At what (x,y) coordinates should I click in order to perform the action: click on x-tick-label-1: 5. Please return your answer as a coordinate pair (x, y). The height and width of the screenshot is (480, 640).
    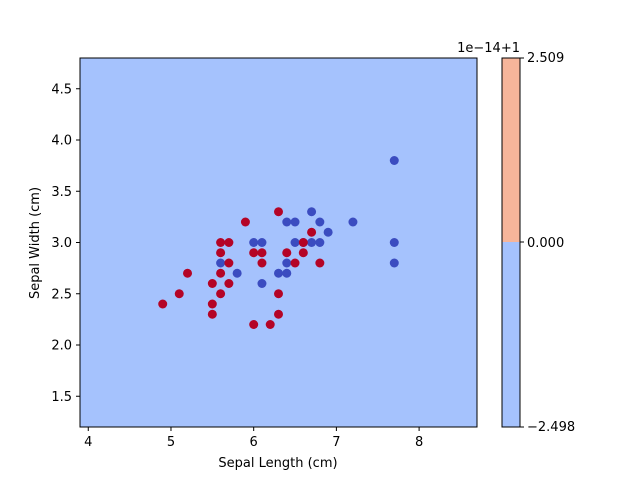
    Looking at the image, I should click on (171, 442).